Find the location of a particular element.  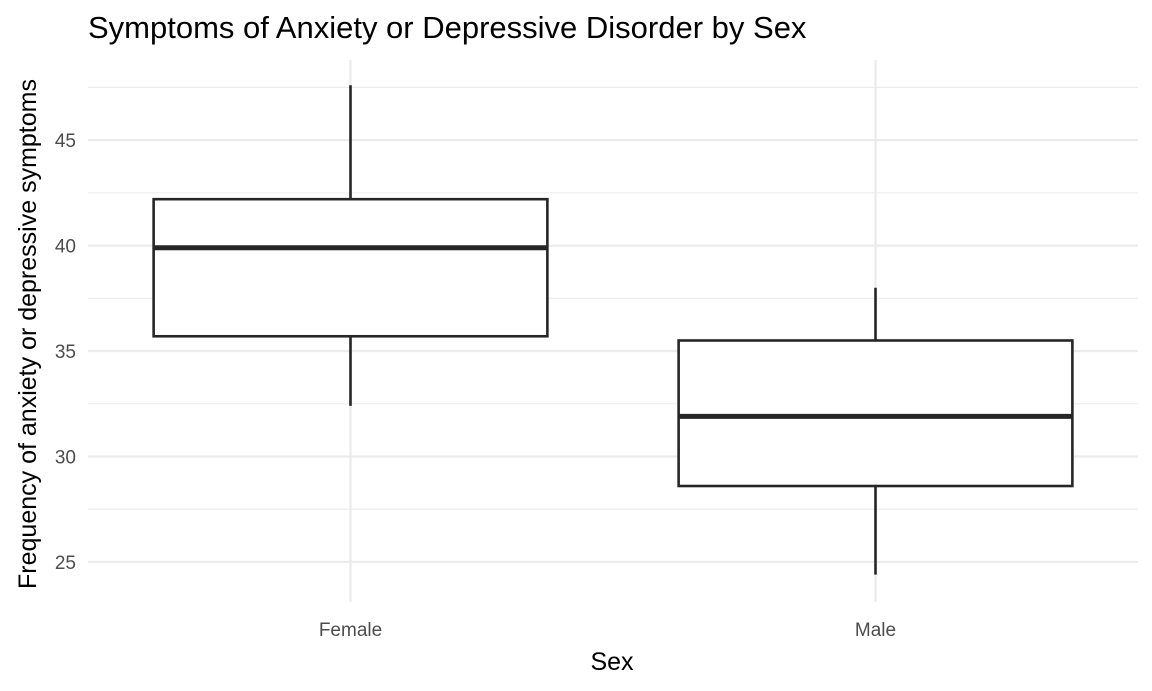

y-tick-label: 45 is located at coordinates (65, 141).